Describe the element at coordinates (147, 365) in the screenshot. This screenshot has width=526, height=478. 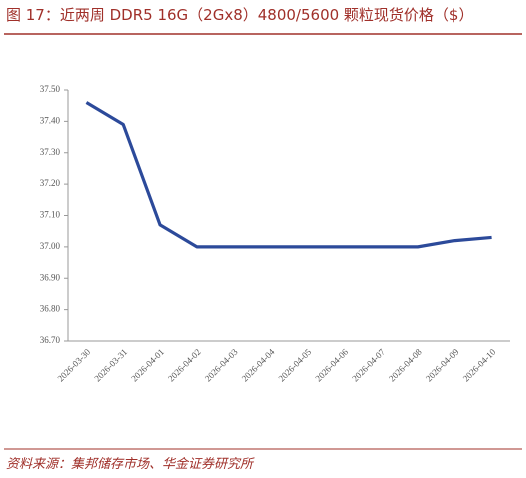
I see `x-tick-label: 2026-04-01` at that location.